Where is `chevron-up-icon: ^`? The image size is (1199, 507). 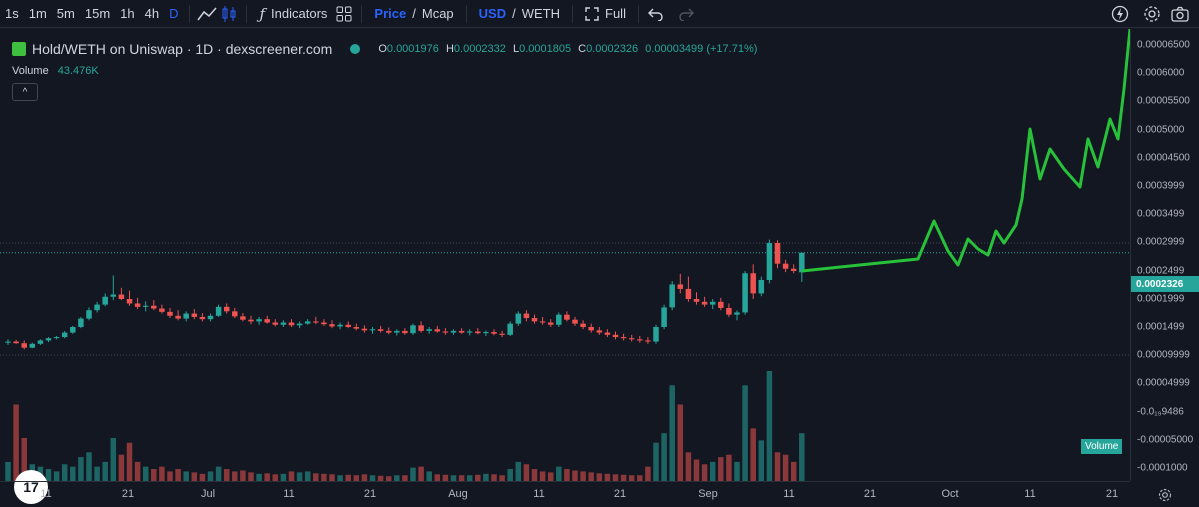
chevron-up-icon: ^ is located at coordinates (25, 92).